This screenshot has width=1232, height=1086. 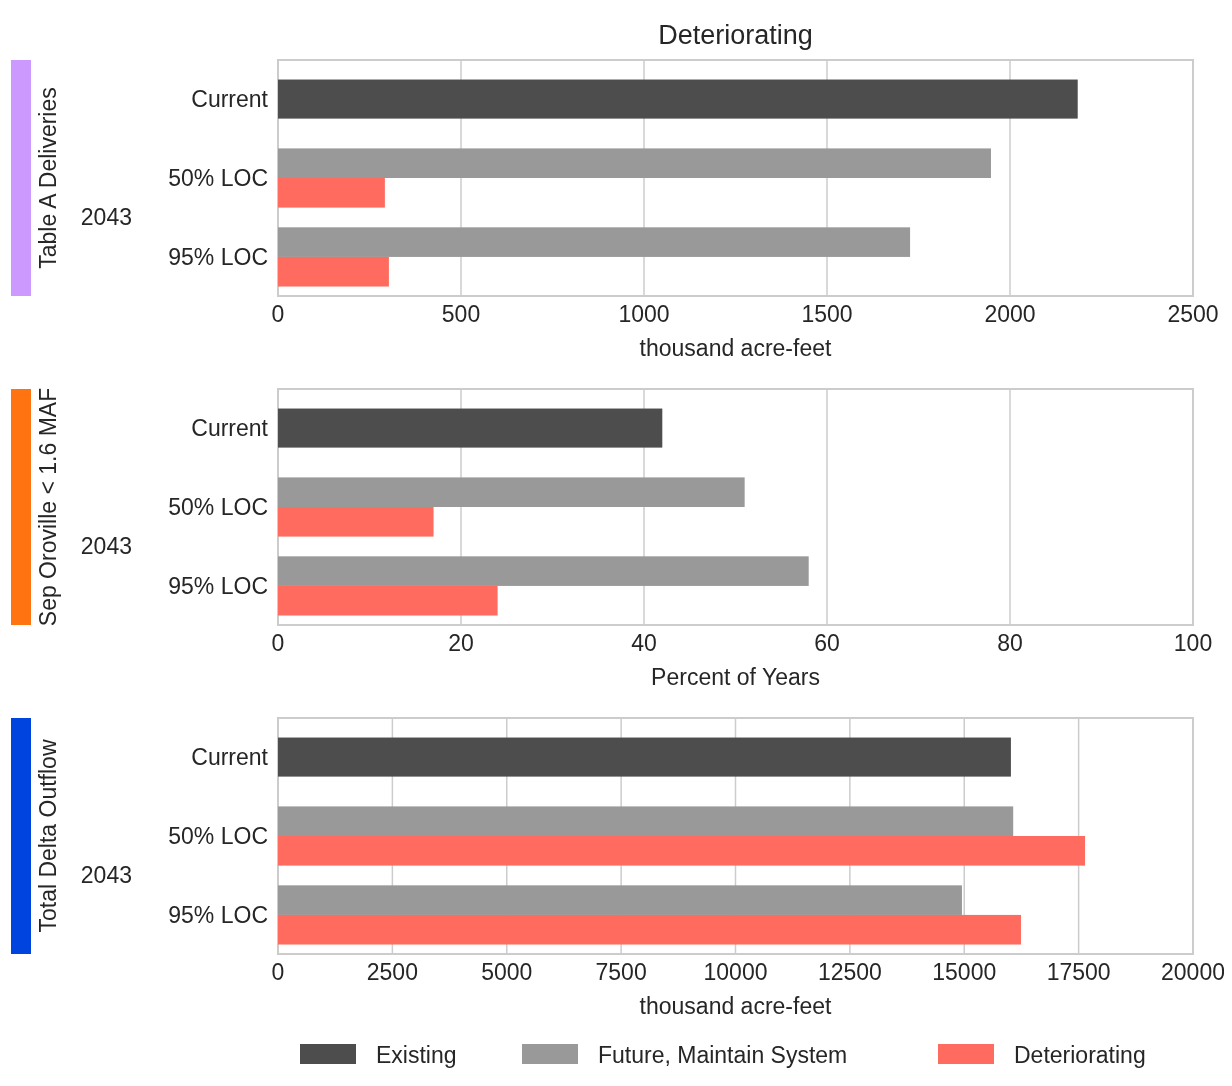 I want to click on x-tick-label: 10000, so click(x=735, y=972).